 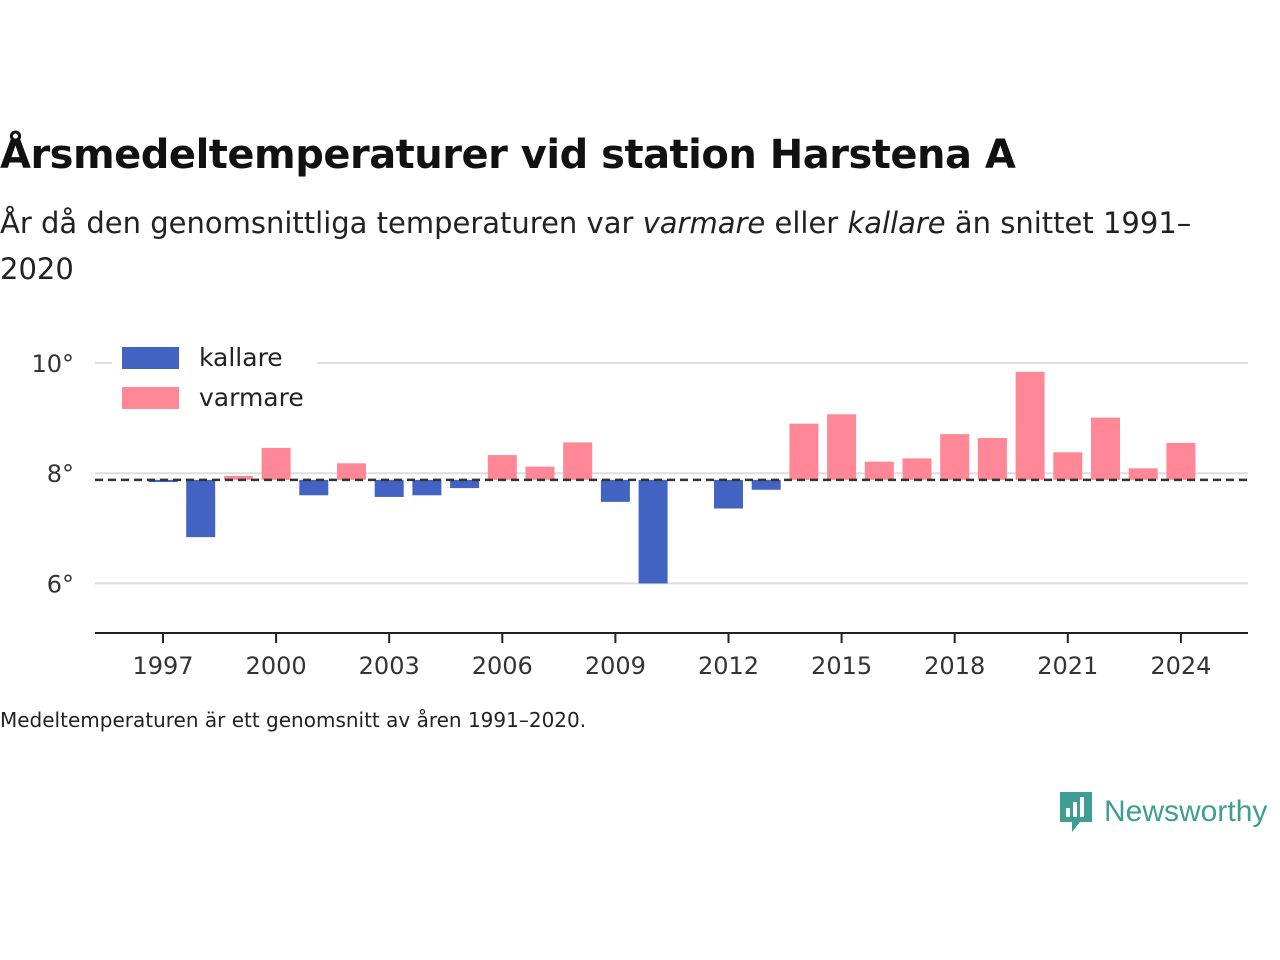 I want to click on x-tick-label-1997: 1997, so click(x=162, y=666).